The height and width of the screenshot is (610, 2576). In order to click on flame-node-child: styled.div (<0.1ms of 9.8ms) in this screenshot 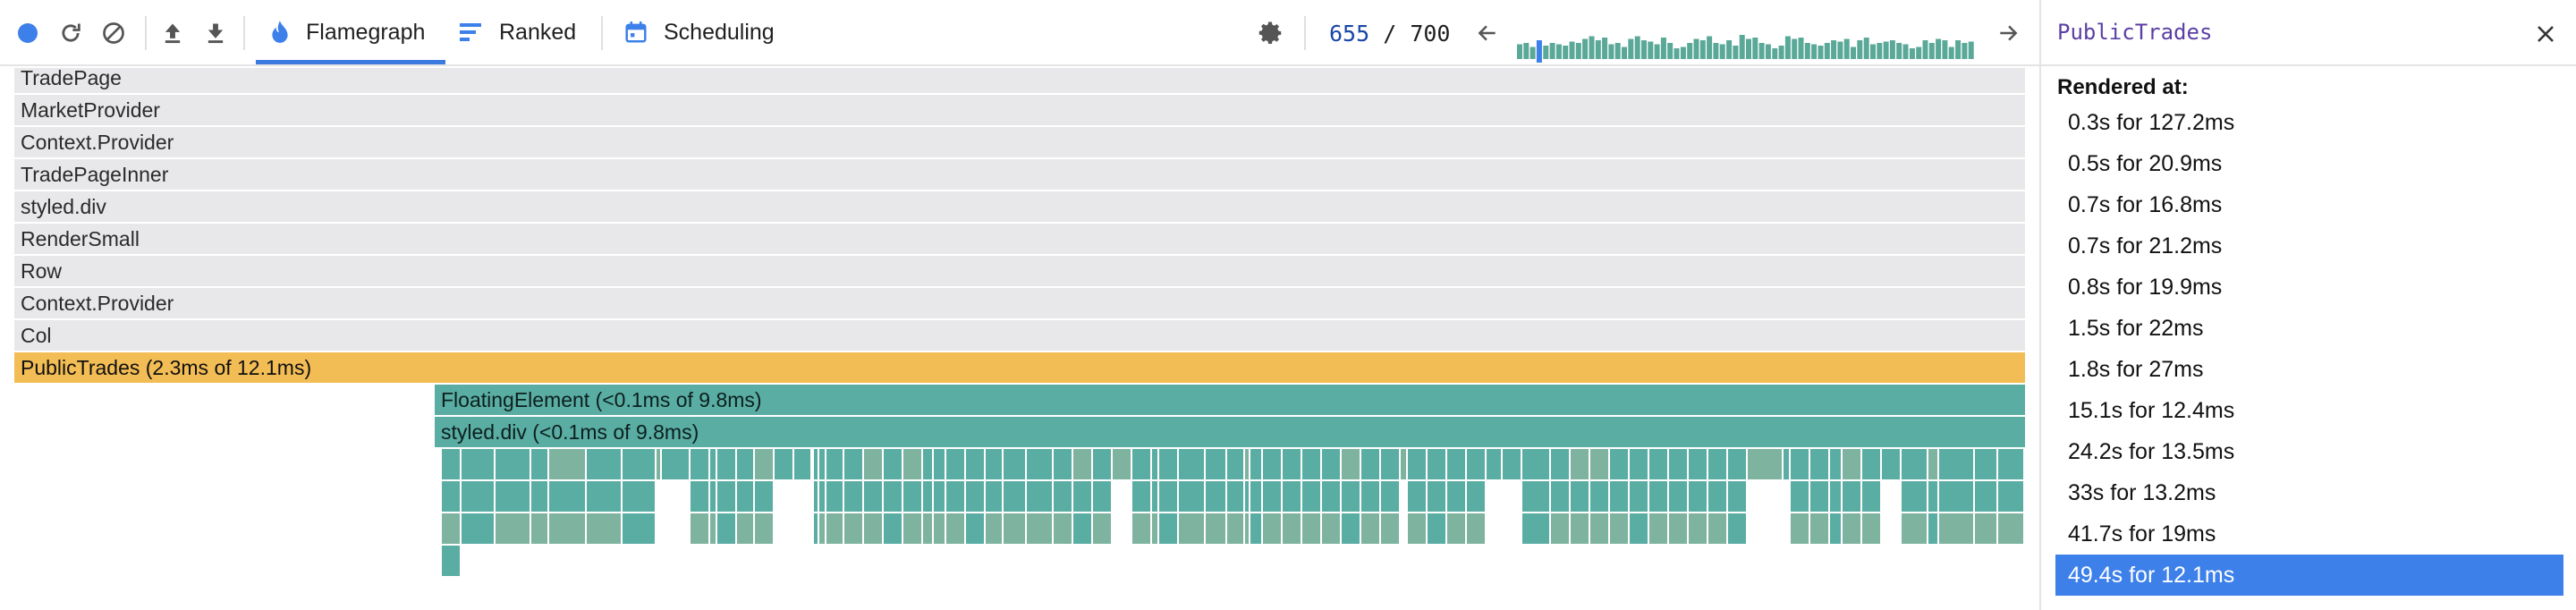, I will do `click(1230, 432)`.